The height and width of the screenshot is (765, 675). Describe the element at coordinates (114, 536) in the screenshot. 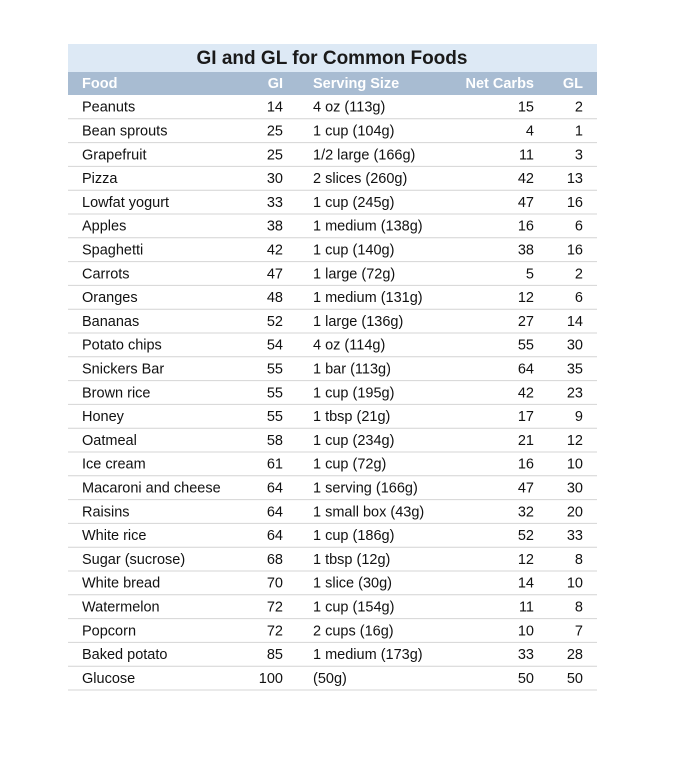

I see `food-name: White rice` at that location.